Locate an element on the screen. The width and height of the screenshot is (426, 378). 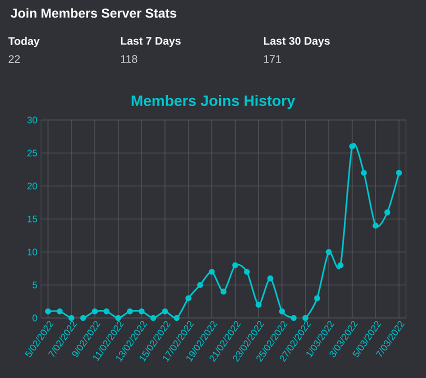
y-tick-label: 20 is located at coordinates (32, 186).